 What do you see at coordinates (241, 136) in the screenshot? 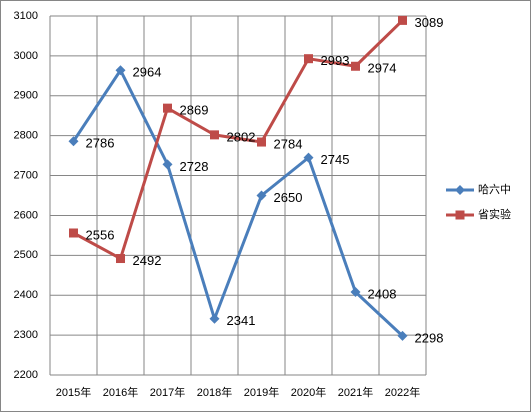
I see `data-label: 2802` at bounding box center [241, 136].